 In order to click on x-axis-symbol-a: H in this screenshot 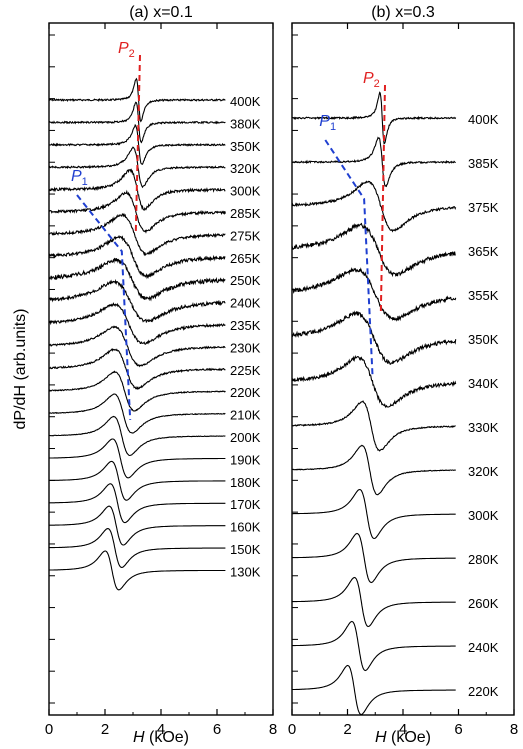, I will do `click(139, 737)`.